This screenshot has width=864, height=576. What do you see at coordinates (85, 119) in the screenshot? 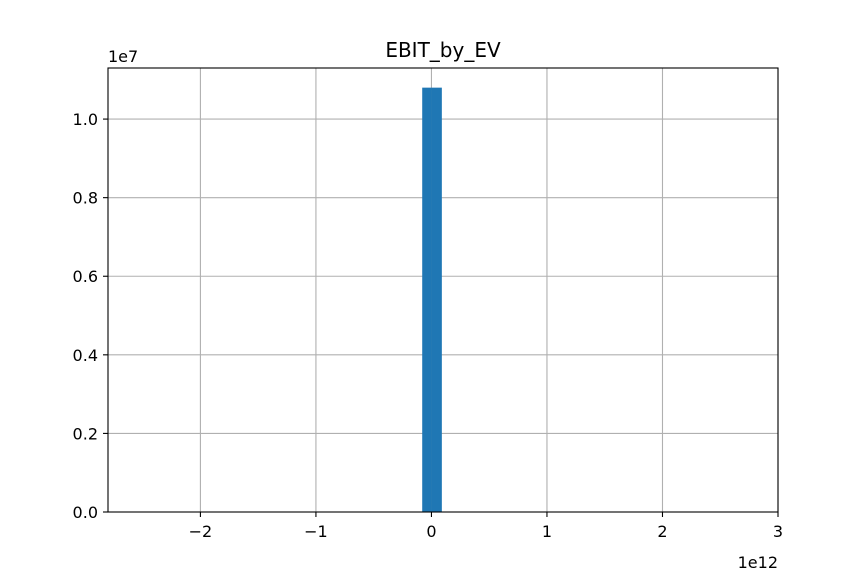
I see `y-tick-label: 1.0` at bounding box center [85, 119].